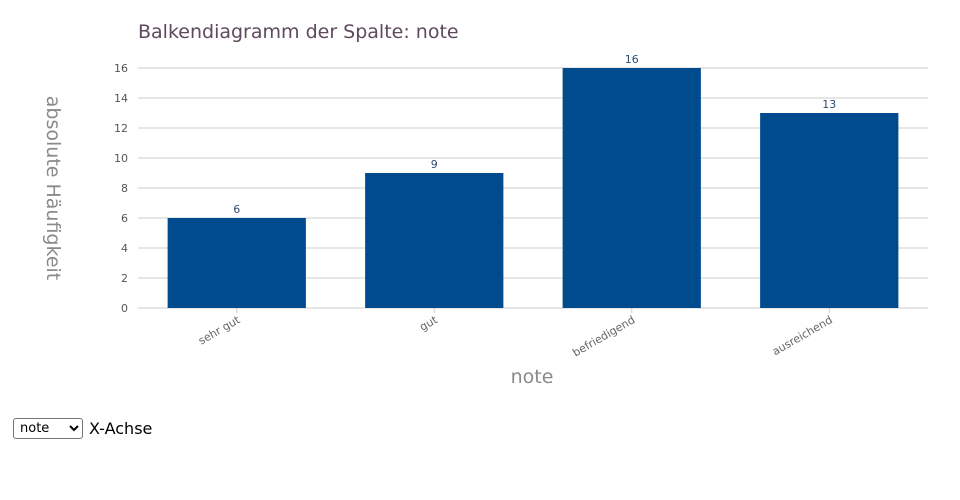  What do you see at coordinates (124, 248) in the screenshot?
I see `y-tick-label: 4` at bounding box center [124, 248].